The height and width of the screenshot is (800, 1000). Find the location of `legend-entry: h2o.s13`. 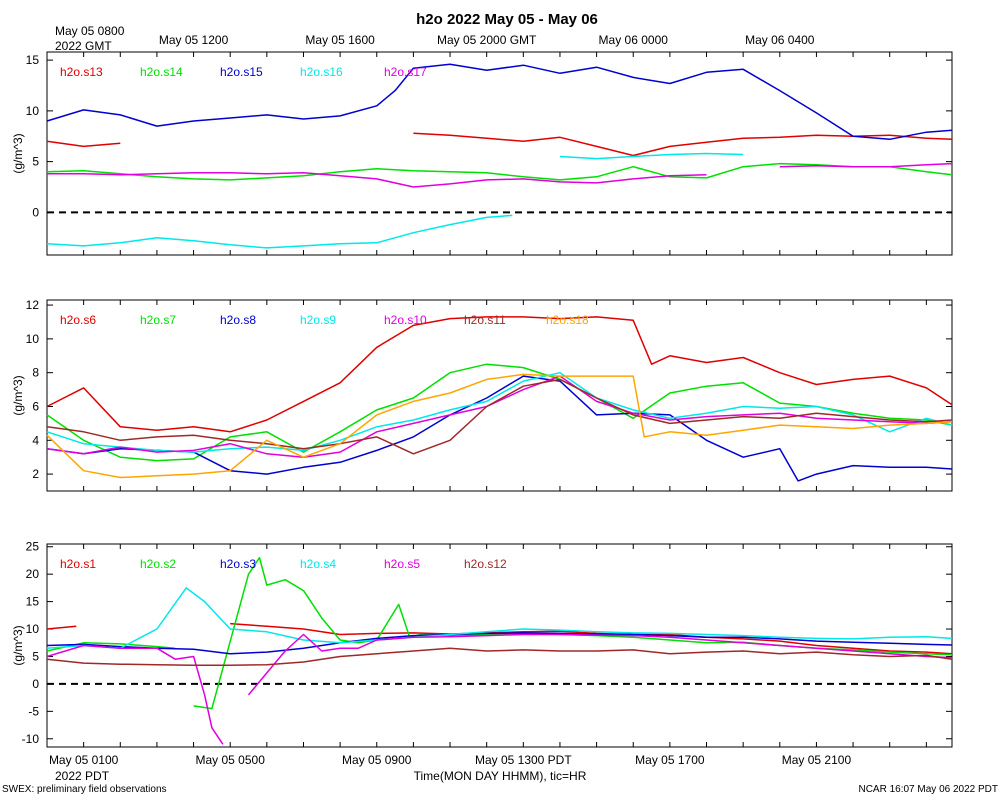

legend-entry: h2o.s13 is located at coordinates (81, 72).